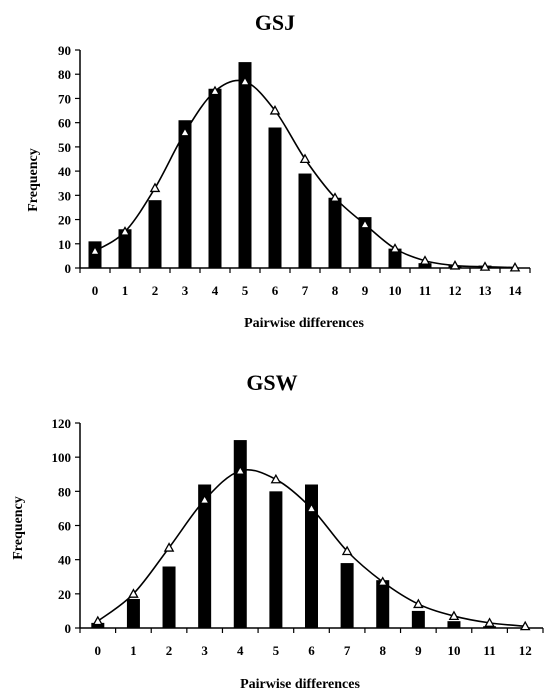  Describe the element at coordinates (271, 382) in the screenshot. I see `chart-title: GSW` at that location.